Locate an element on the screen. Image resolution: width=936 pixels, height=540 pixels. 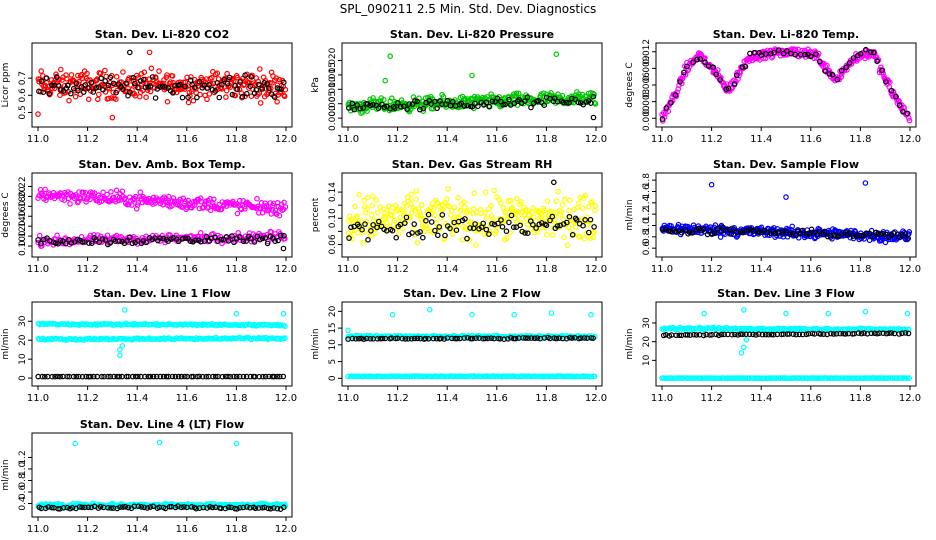
chart-title: Stan. Dev. Li-820 Temp. is located at coordinates (786, 34).